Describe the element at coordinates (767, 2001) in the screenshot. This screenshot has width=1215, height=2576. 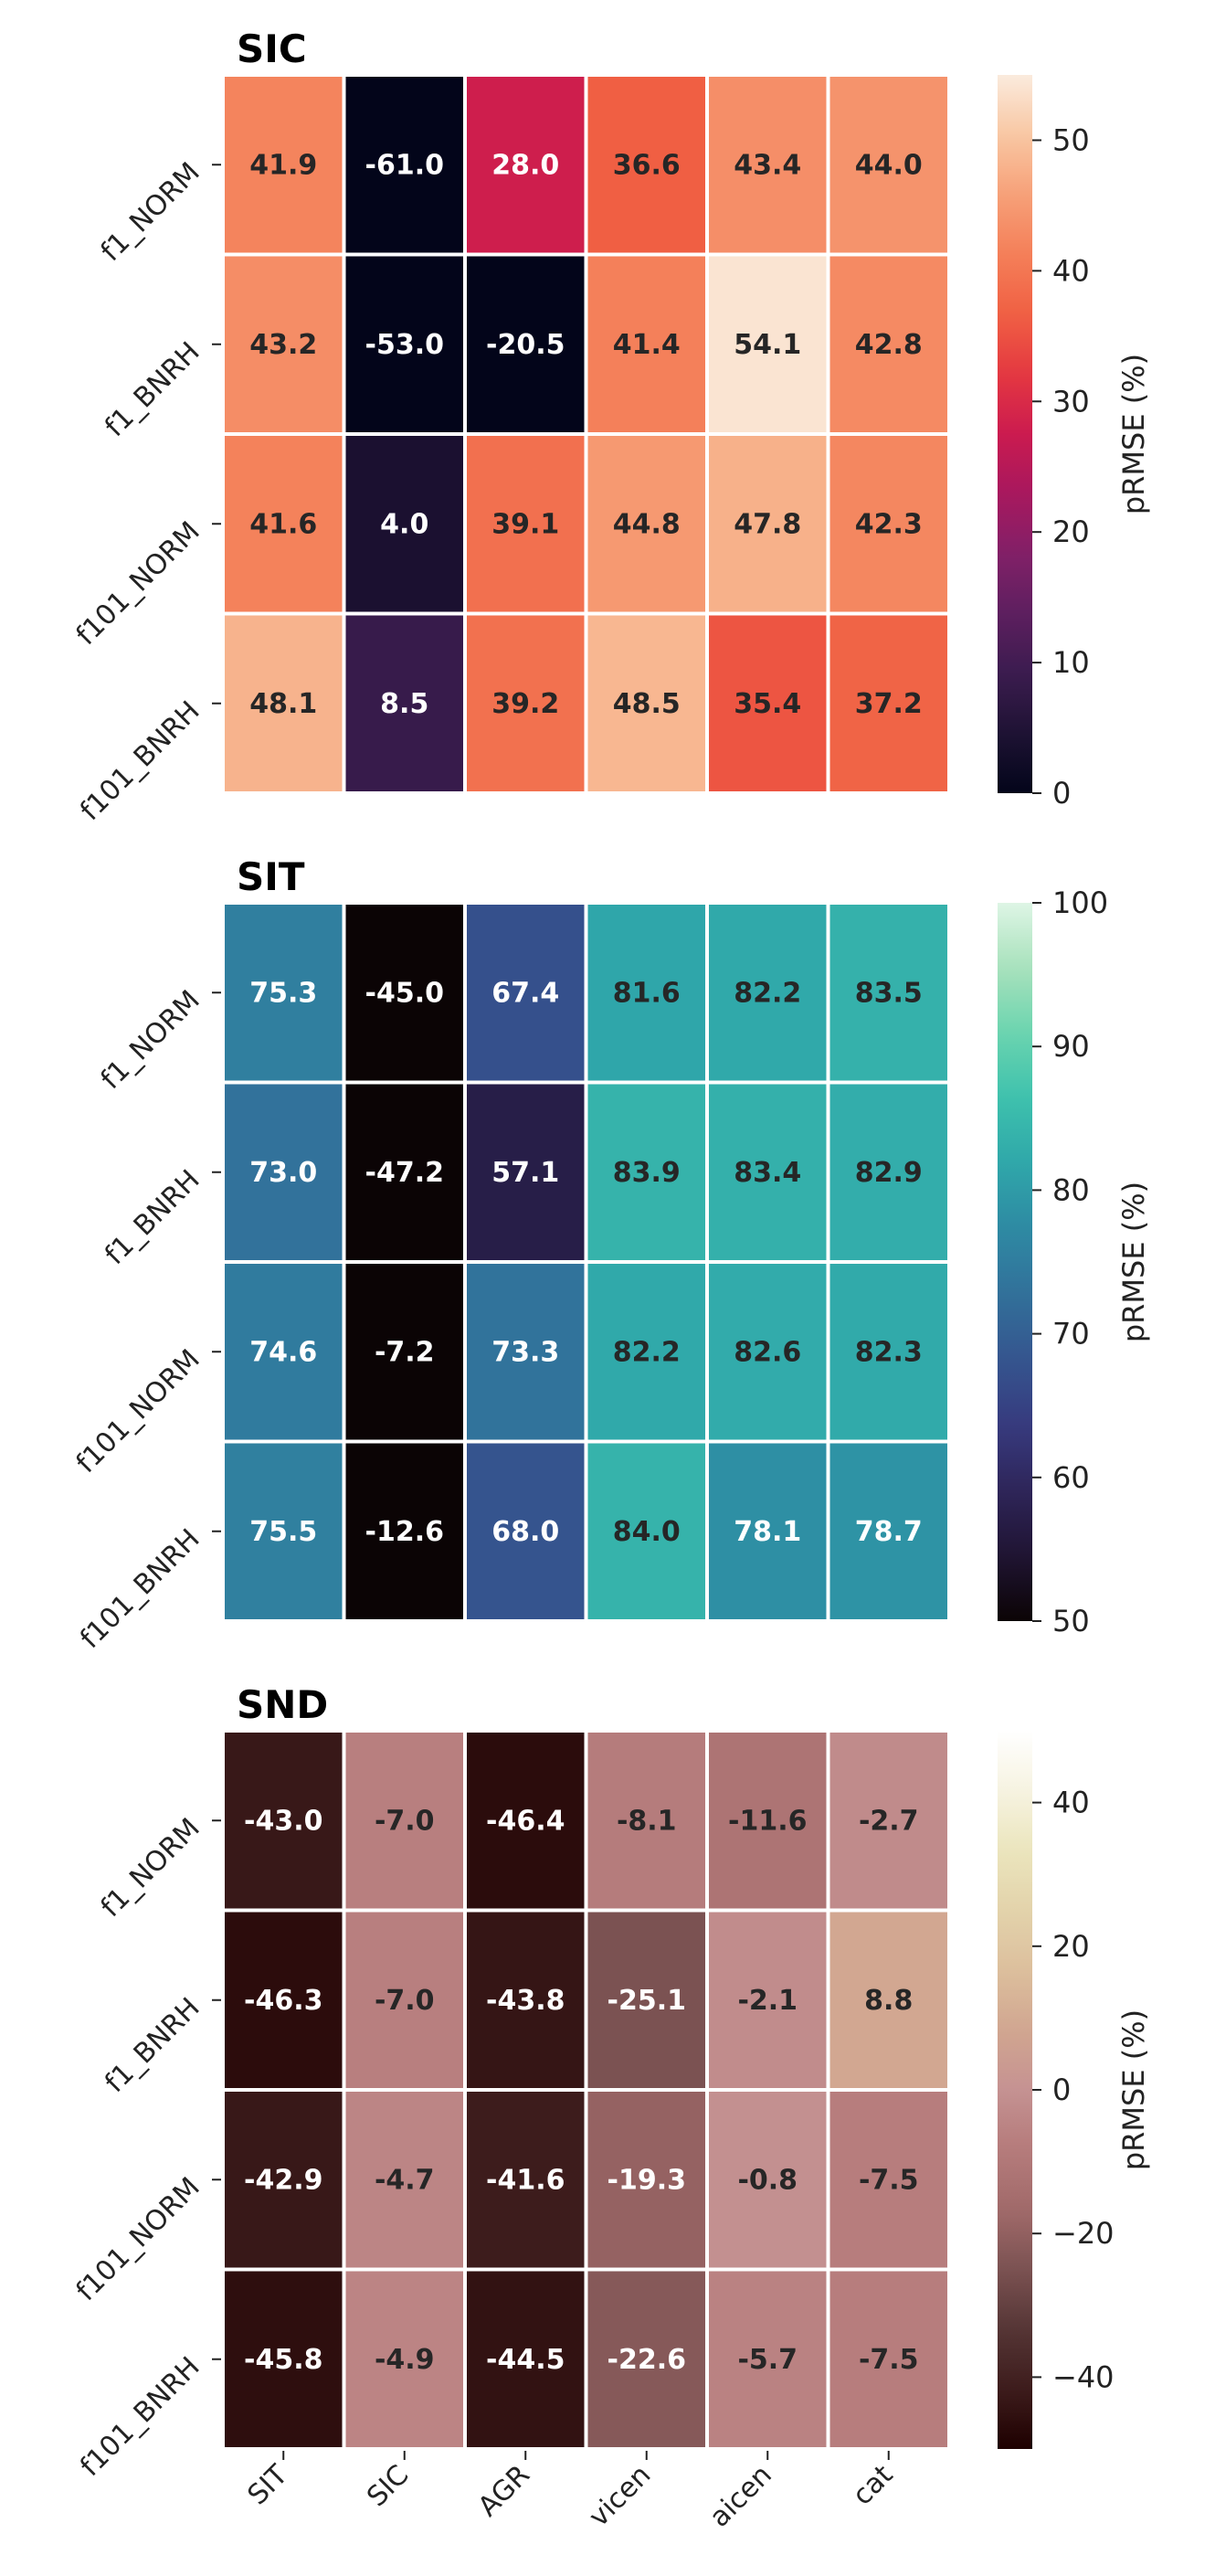
I see `cell-value-label: -2.1` at that location.